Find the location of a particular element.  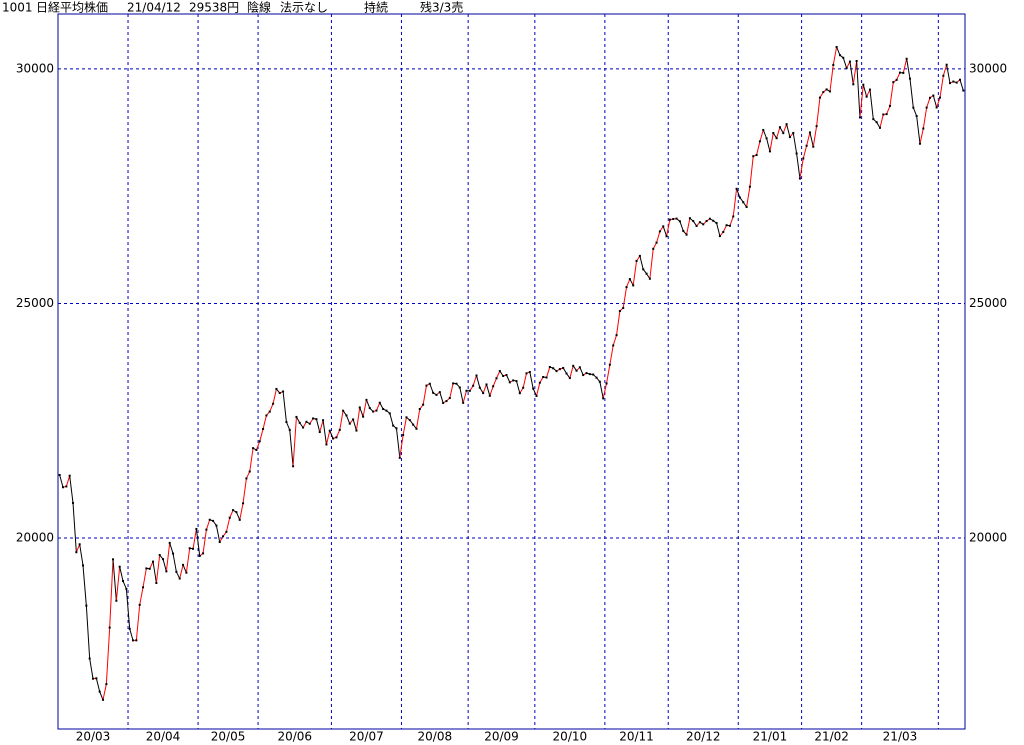

x-tick-label: 20/07 is located at coordinates (366, 737).